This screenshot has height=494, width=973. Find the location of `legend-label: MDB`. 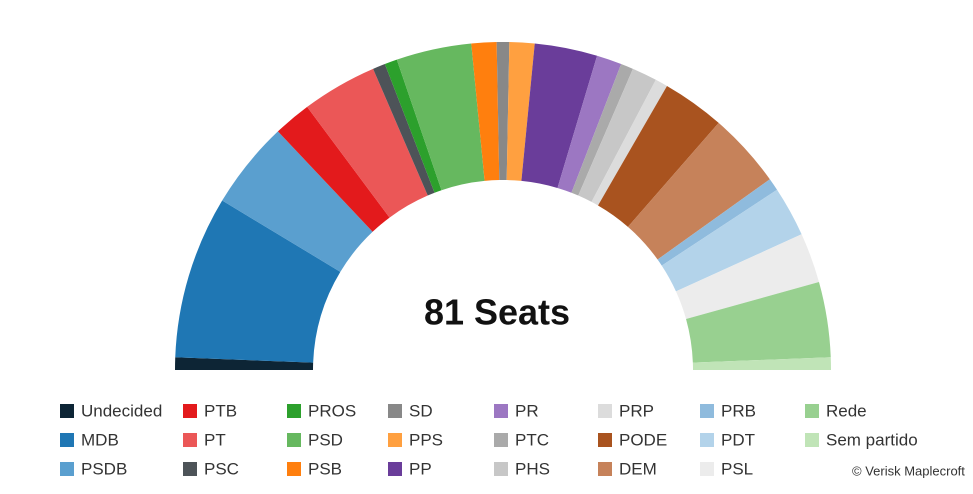

legend-label: MDB is located at coordinates (100, 439).